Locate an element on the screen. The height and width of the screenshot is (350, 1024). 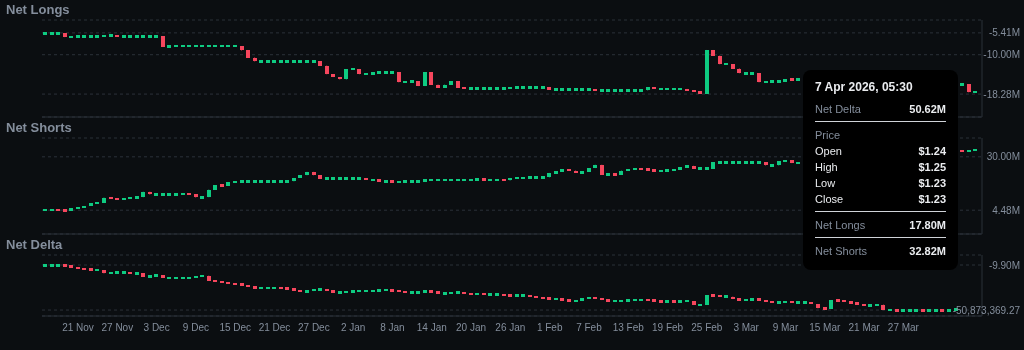
x-tick-label: 15 Dec is located at coordinates (235, 328).